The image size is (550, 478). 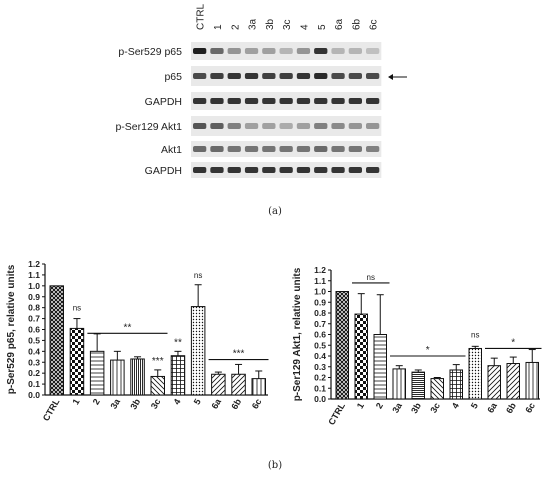 I want to click on y-axis-label: p-Ser129 Akt1, relative units, so click(x=297, y=334).